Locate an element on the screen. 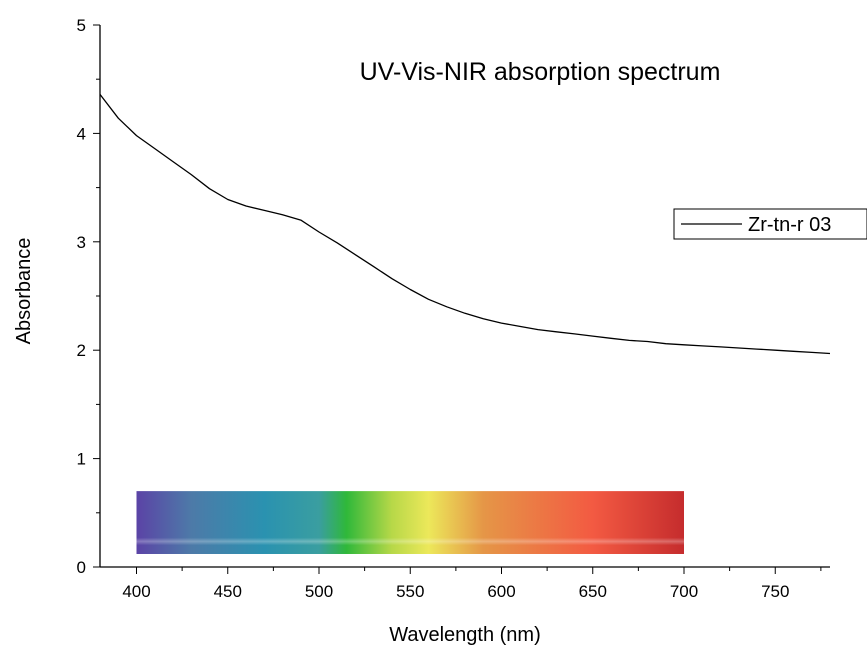  x-tick-label: 550 is located at coordinates (410, 591).